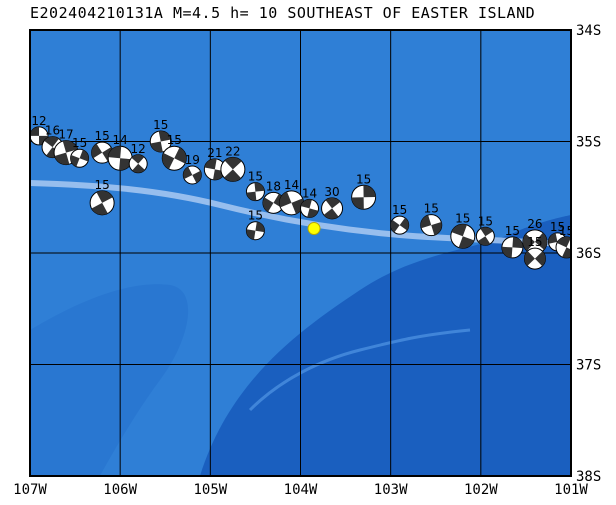  What do you see at coordinates (332, 202) in the screenshot?
I see `focal-mechanism: 30` at bounding box center [332, 202].